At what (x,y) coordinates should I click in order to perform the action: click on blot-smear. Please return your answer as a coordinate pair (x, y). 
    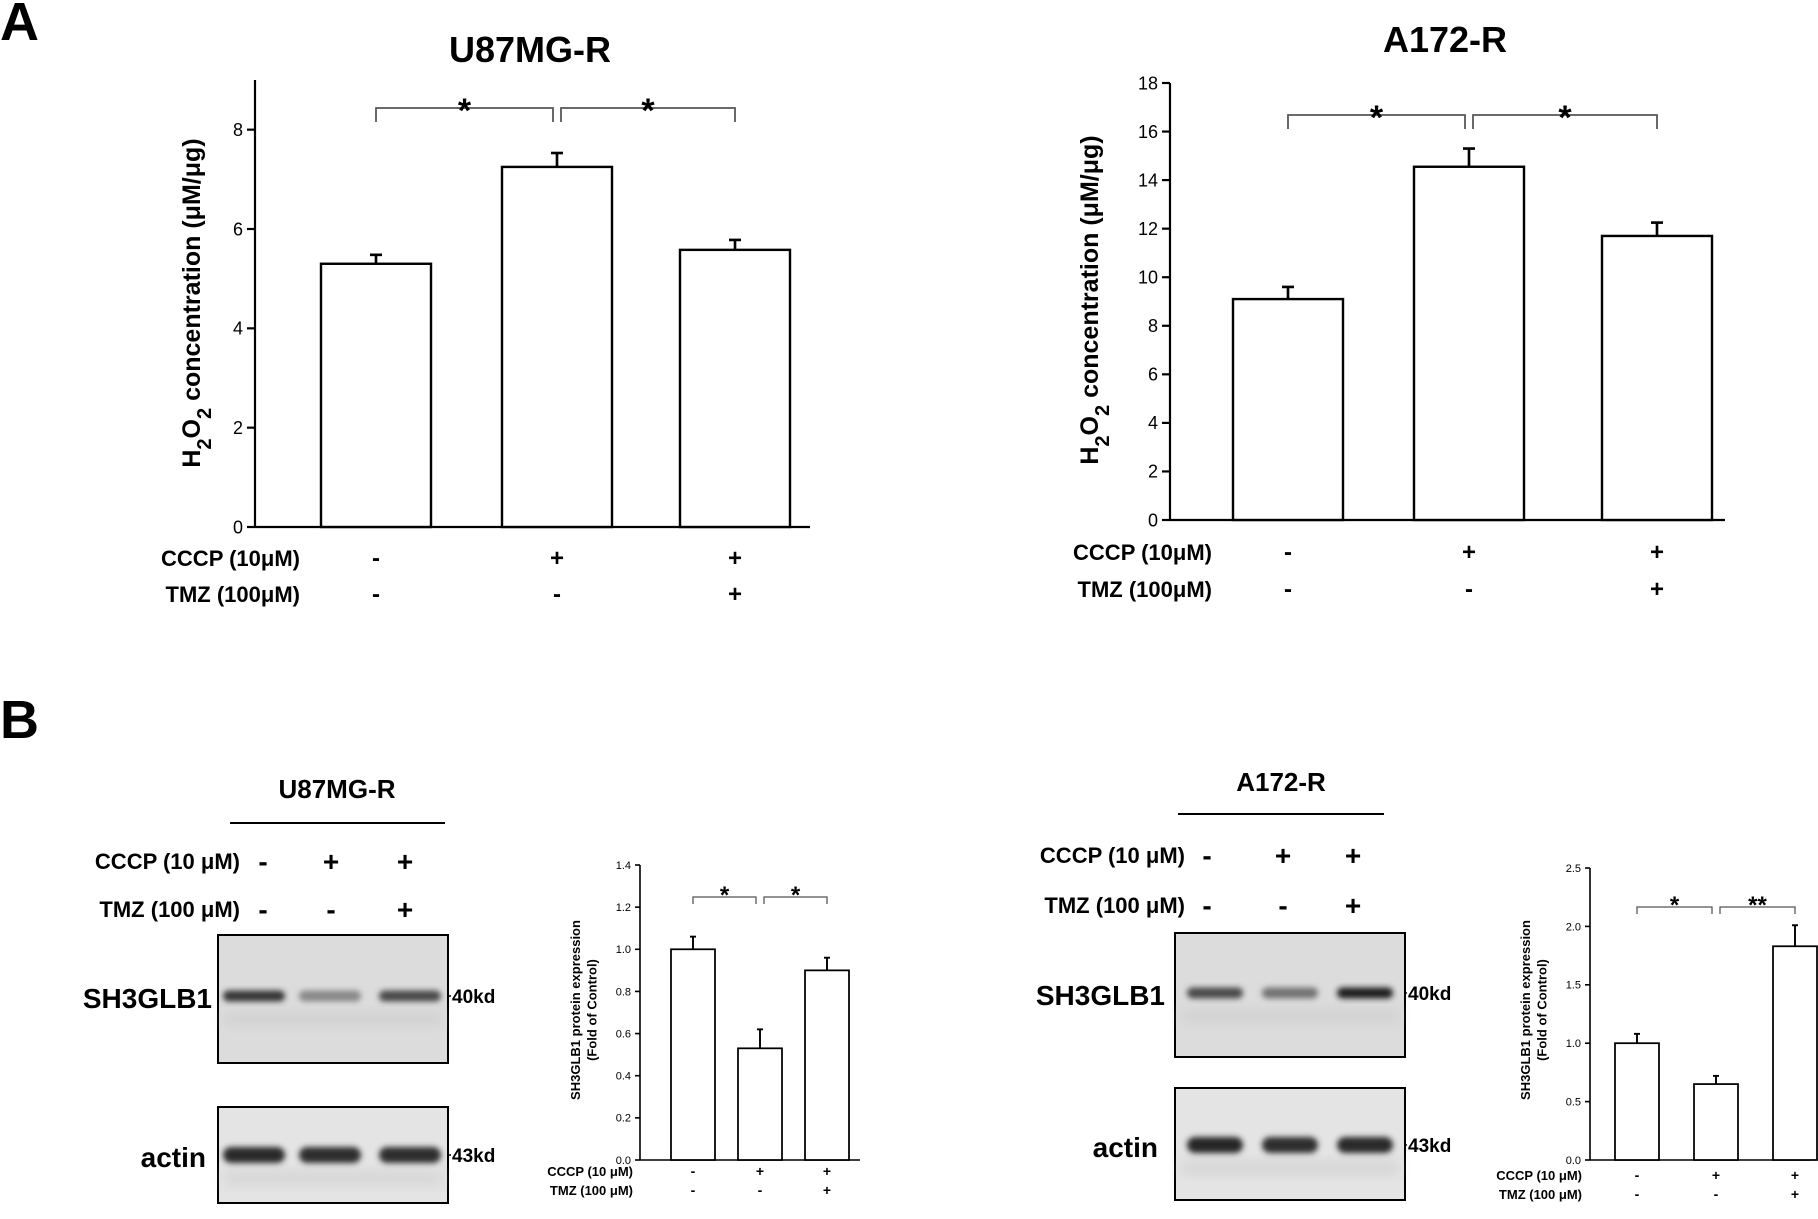
    Looking at the image, I should click on (1290, 1016).